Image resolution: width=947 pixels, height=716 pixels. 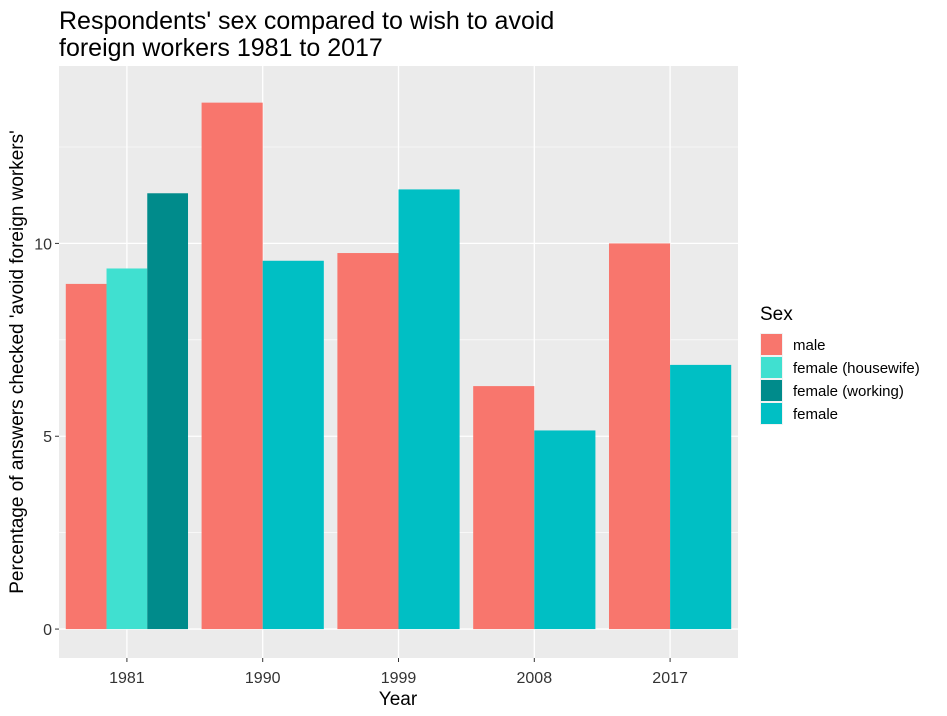 What do you see at coordinates (47, 630) in the screenshot?
I see `y-tick-label: 0` at bounding box center [47, 630].